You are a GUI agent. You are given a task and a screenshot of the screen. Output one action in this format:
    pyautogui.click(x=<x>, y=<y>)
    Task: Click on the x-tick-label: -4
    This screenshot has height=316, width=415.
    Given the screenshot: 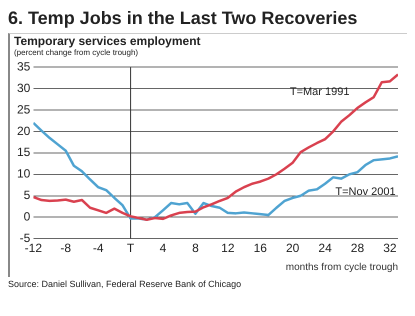 What is the action you would take?
    pyautogui.click(x=98, y=248)
    